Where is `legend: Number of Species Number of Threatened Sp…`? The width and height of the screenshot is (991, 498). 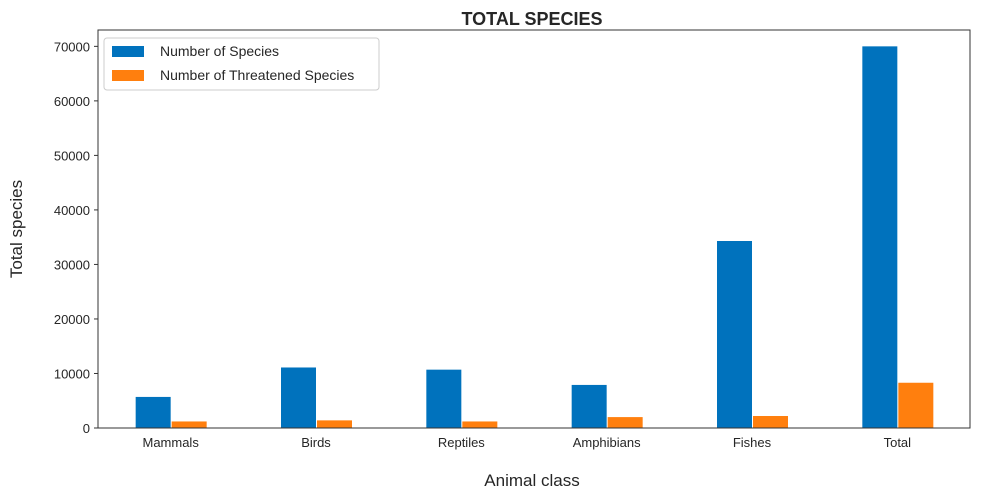 legend: Number of Species Number of Threatened Sp… is located at coordinates (241, 64).